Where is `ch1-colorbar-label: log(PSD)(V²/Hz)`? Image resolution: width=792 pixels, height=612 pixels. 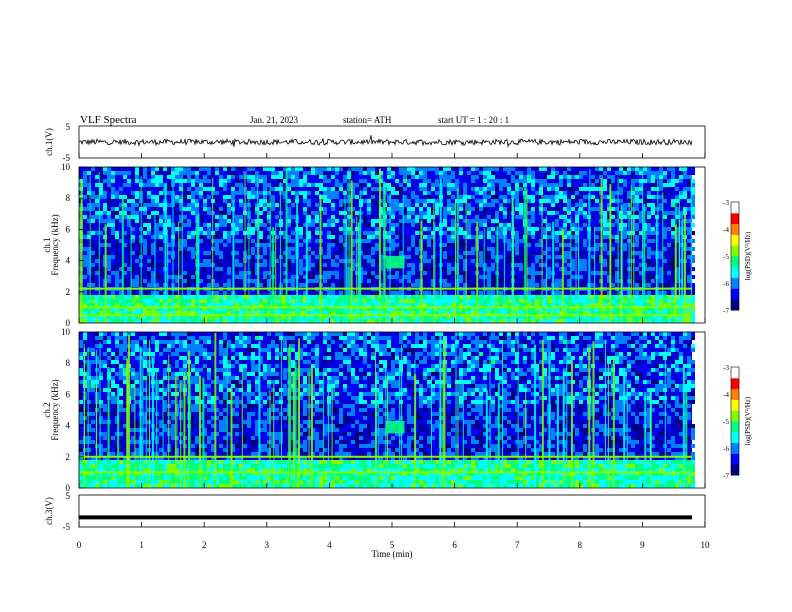 ch1-colorbar-label: log(PSD)(V²/Hz) is located at coordinates (748, 255).